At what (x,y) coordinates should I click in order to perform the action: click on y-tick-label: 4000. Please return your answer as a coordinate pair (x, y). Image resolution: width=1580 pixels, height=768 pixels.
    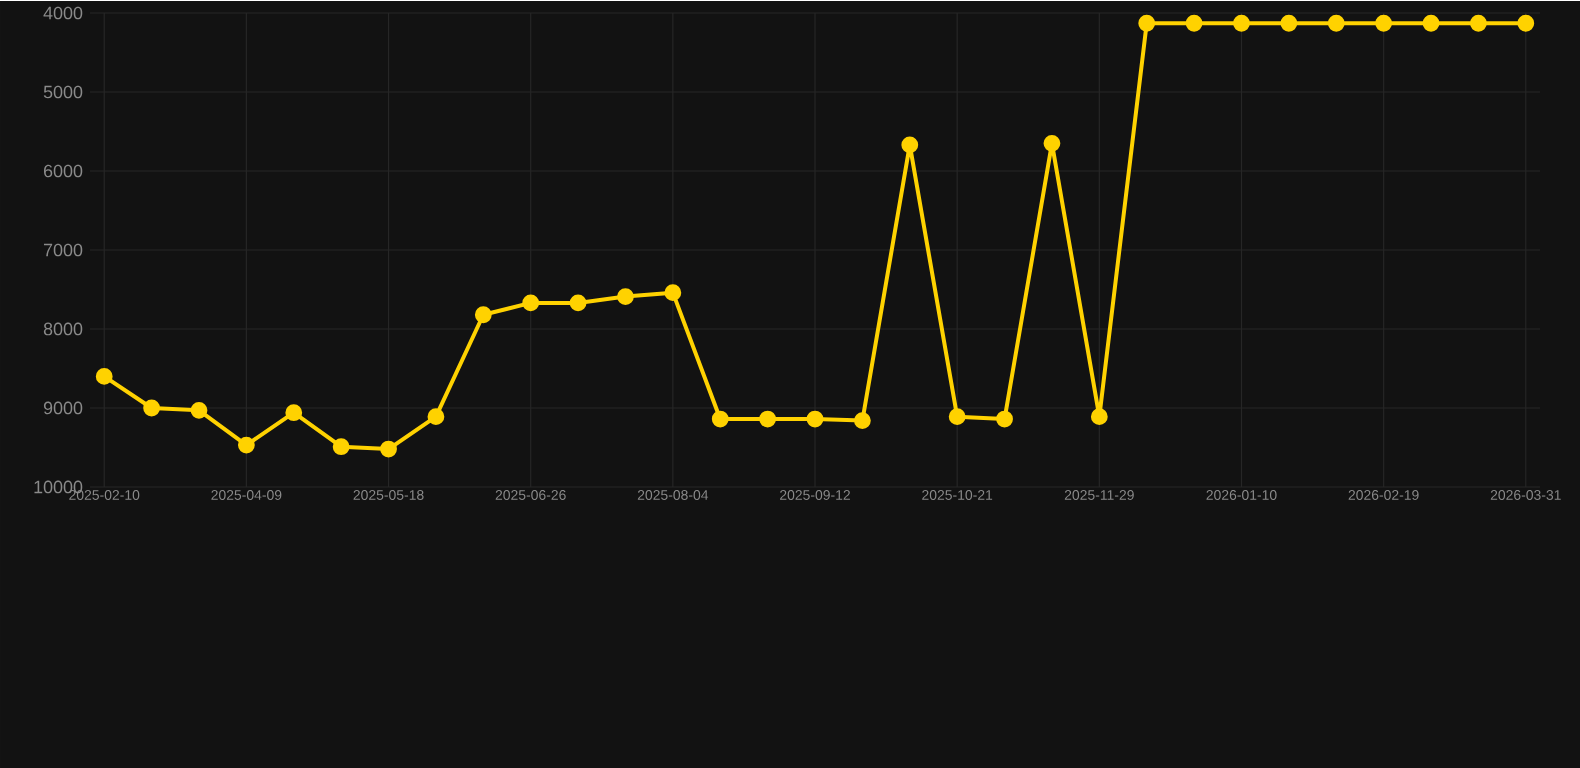
    Looking at the image, I should click on (63, 12).